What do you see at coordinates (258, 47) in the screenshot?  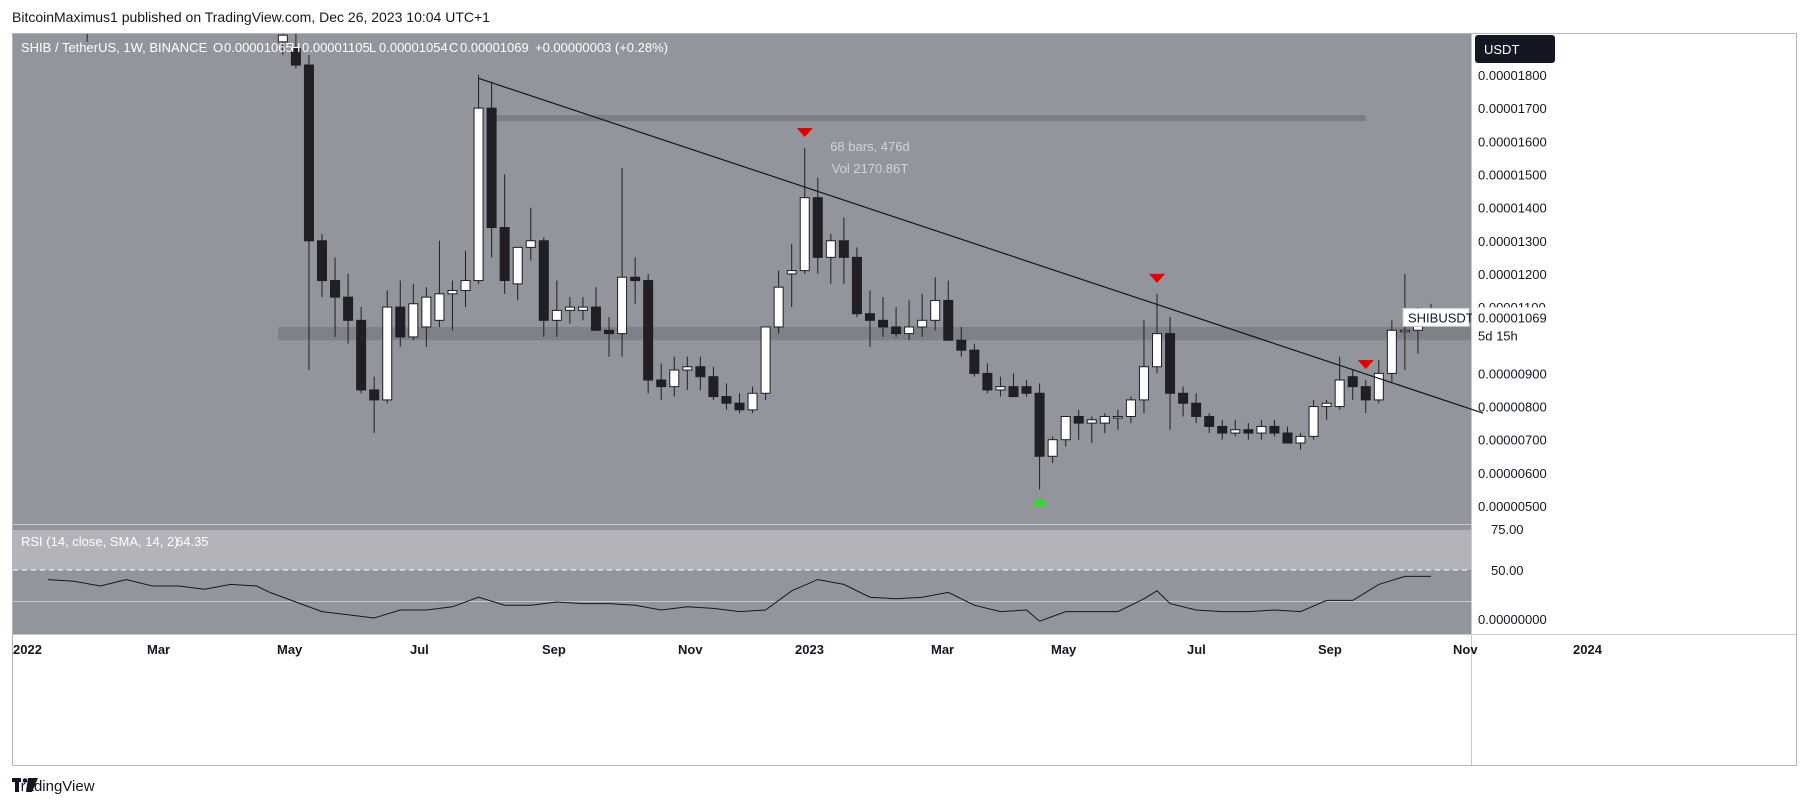 I see `legend-open-value: 0.00001065` at bounding box center [258, 47].